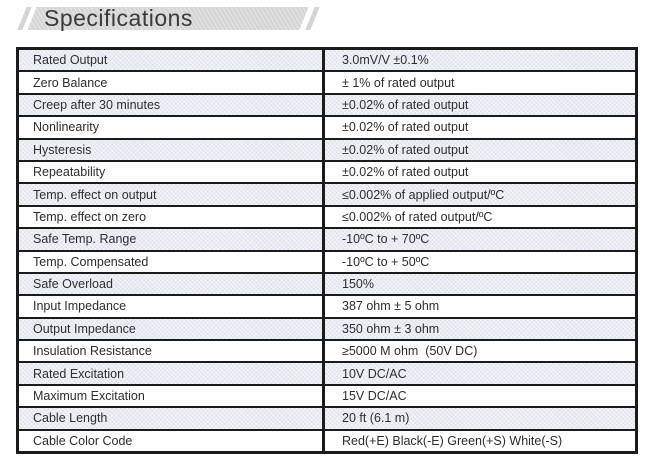 Image resolution: width=665 pixels, height=474 pixels. I want to click on spec-parameter-value: 20 ft (6.1 m), so click(480, 418).